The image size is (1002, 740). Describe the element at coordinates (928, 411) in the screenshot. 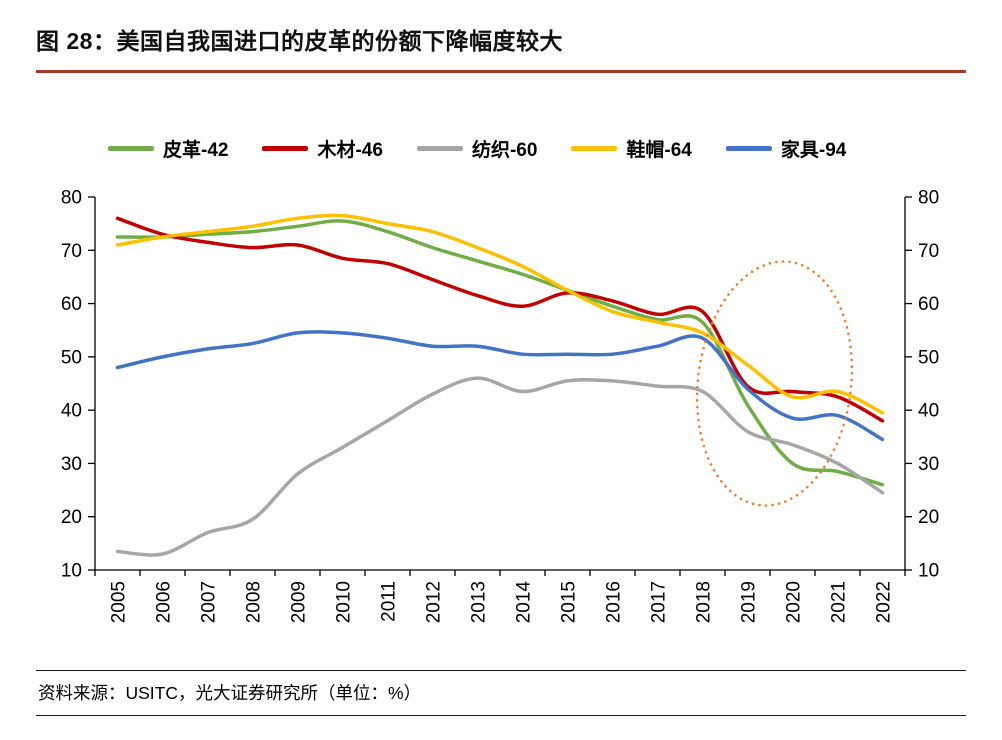

I see `y-tick-label-right: 40` at that location.